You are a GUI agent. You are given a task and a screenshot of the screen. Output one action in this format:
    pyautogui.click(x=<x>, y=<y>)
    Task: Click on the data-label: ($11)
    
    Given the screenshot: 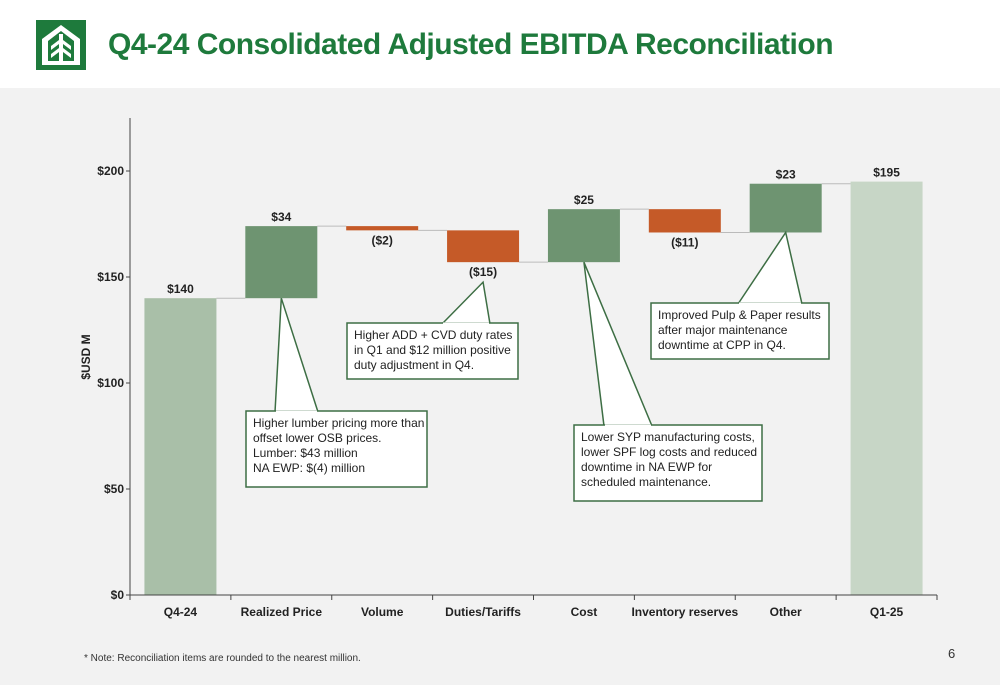 What is the action you would take?
    pyautogui.click(x=684, y=242)
    